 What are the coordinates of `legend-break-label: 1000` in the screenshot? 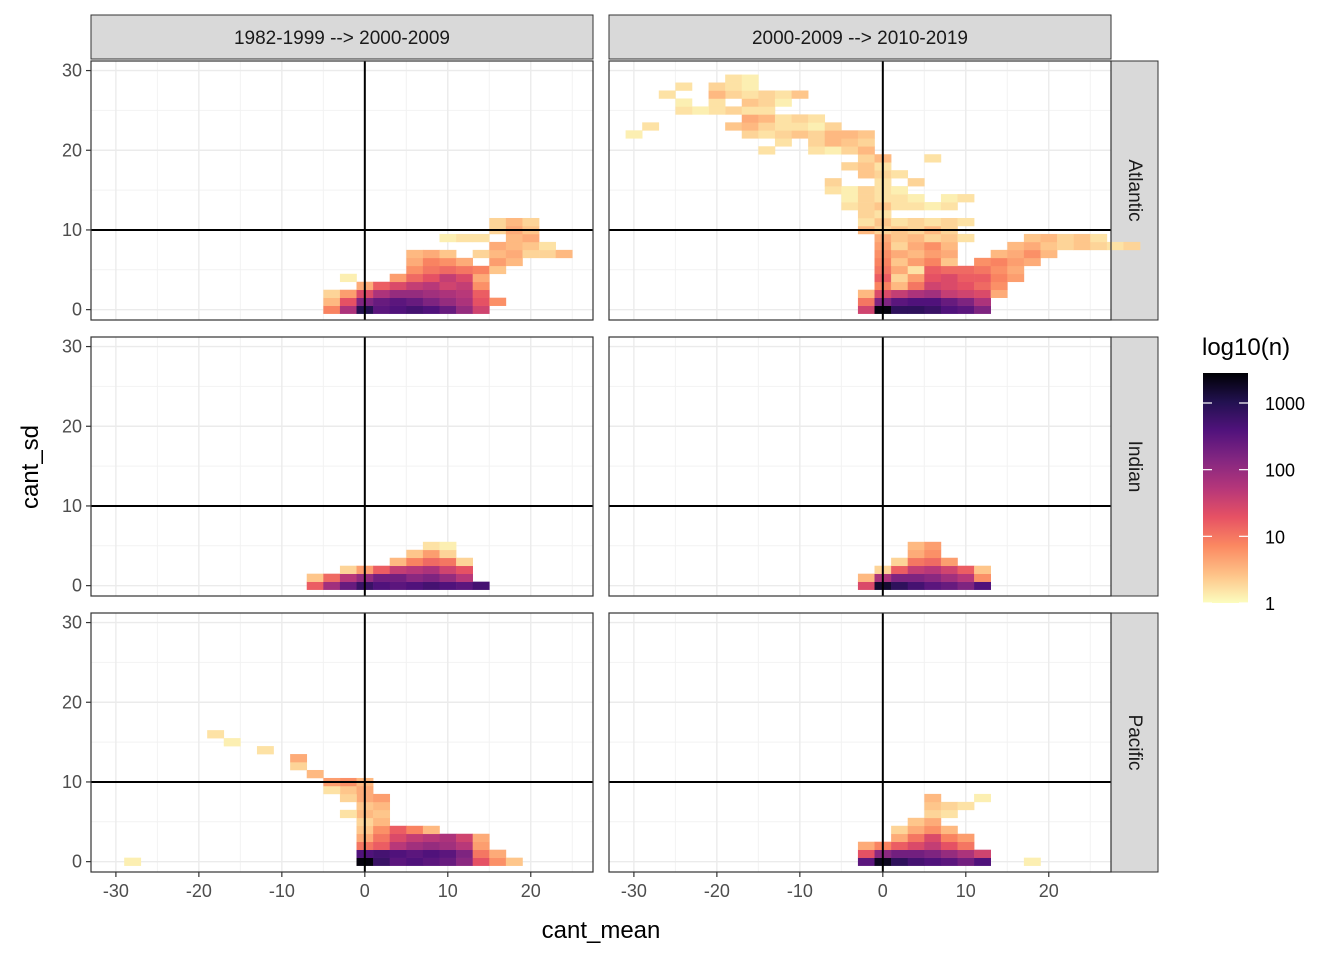 It's located at (1285, 404).